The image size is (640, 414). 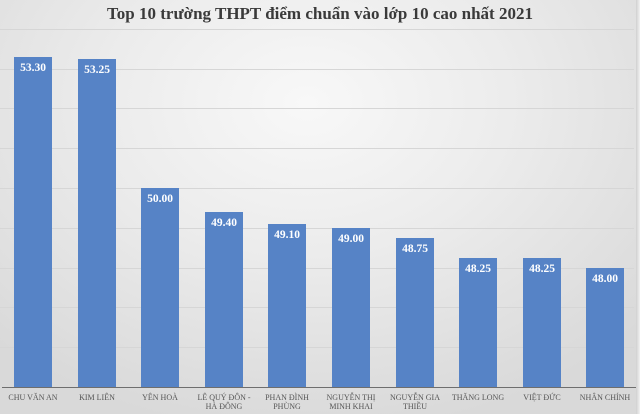 I want to click on category-label: NGUYỄN GIA THIỀU, so click(x=415, y=402).